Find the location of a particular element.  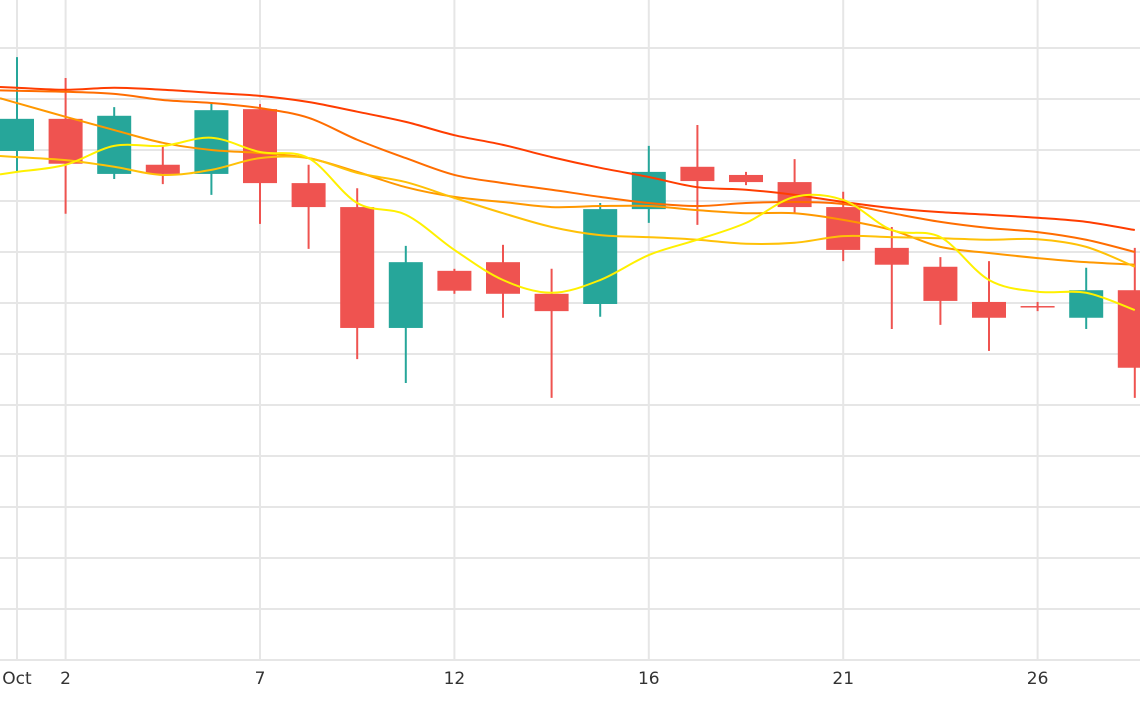

x-tick-label: 12 is located at coordinates (455, 679).